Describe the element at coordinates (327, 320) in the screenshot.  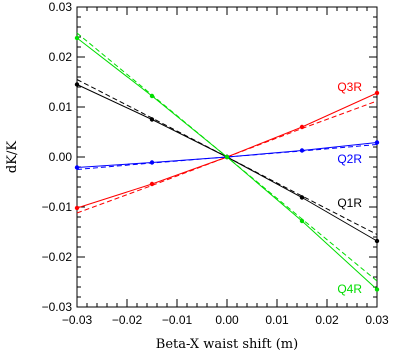
I see `x-tick-label: 0.02` at that location.